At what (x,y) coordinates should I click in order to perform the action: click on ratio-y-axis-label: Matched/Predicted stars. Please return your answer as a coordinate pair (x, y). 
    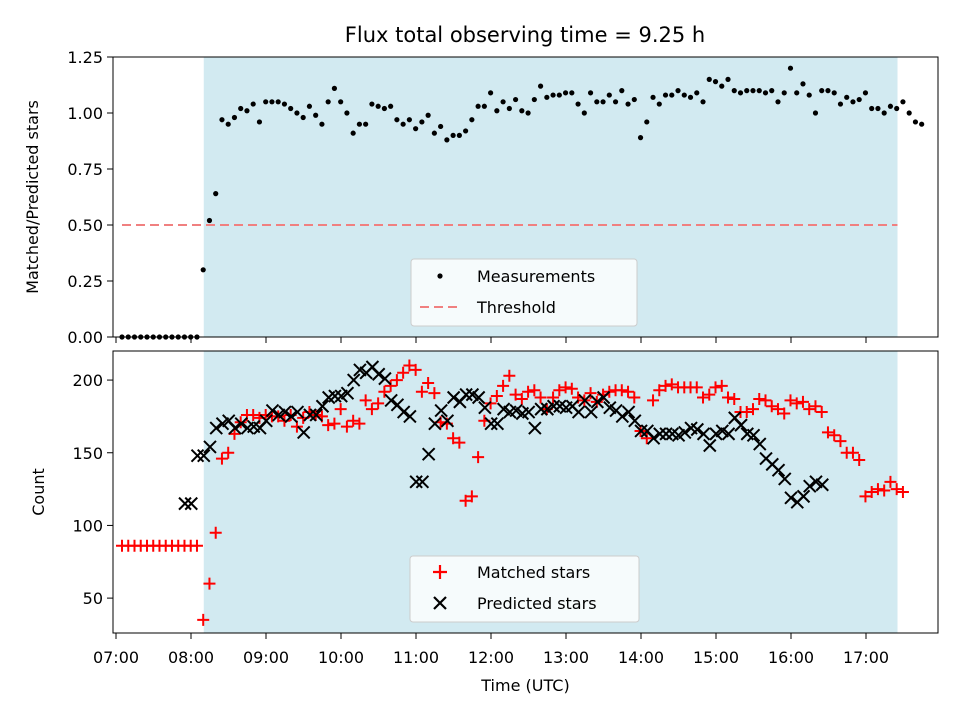
    Looking at the image, I should click on (32, 197).